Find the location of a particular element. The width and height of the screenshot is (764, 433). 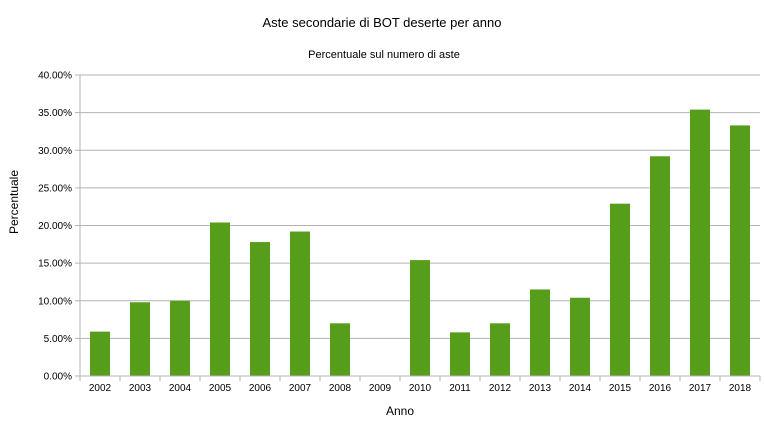

x-tick-label: 2007 is located at coordinates (300, 388).